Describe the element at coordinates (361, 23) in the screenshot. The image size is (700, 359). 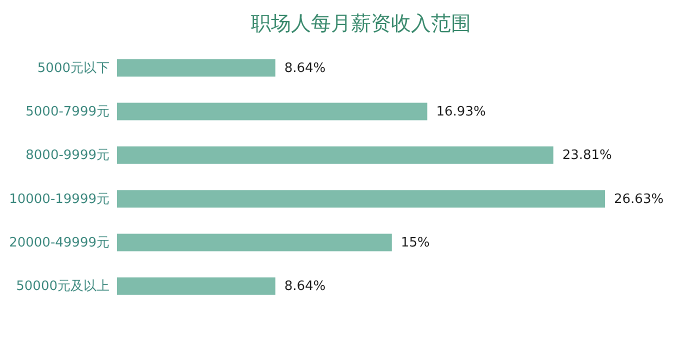
I see `chart-title: 职场人每月薪资收入范围` at that location.